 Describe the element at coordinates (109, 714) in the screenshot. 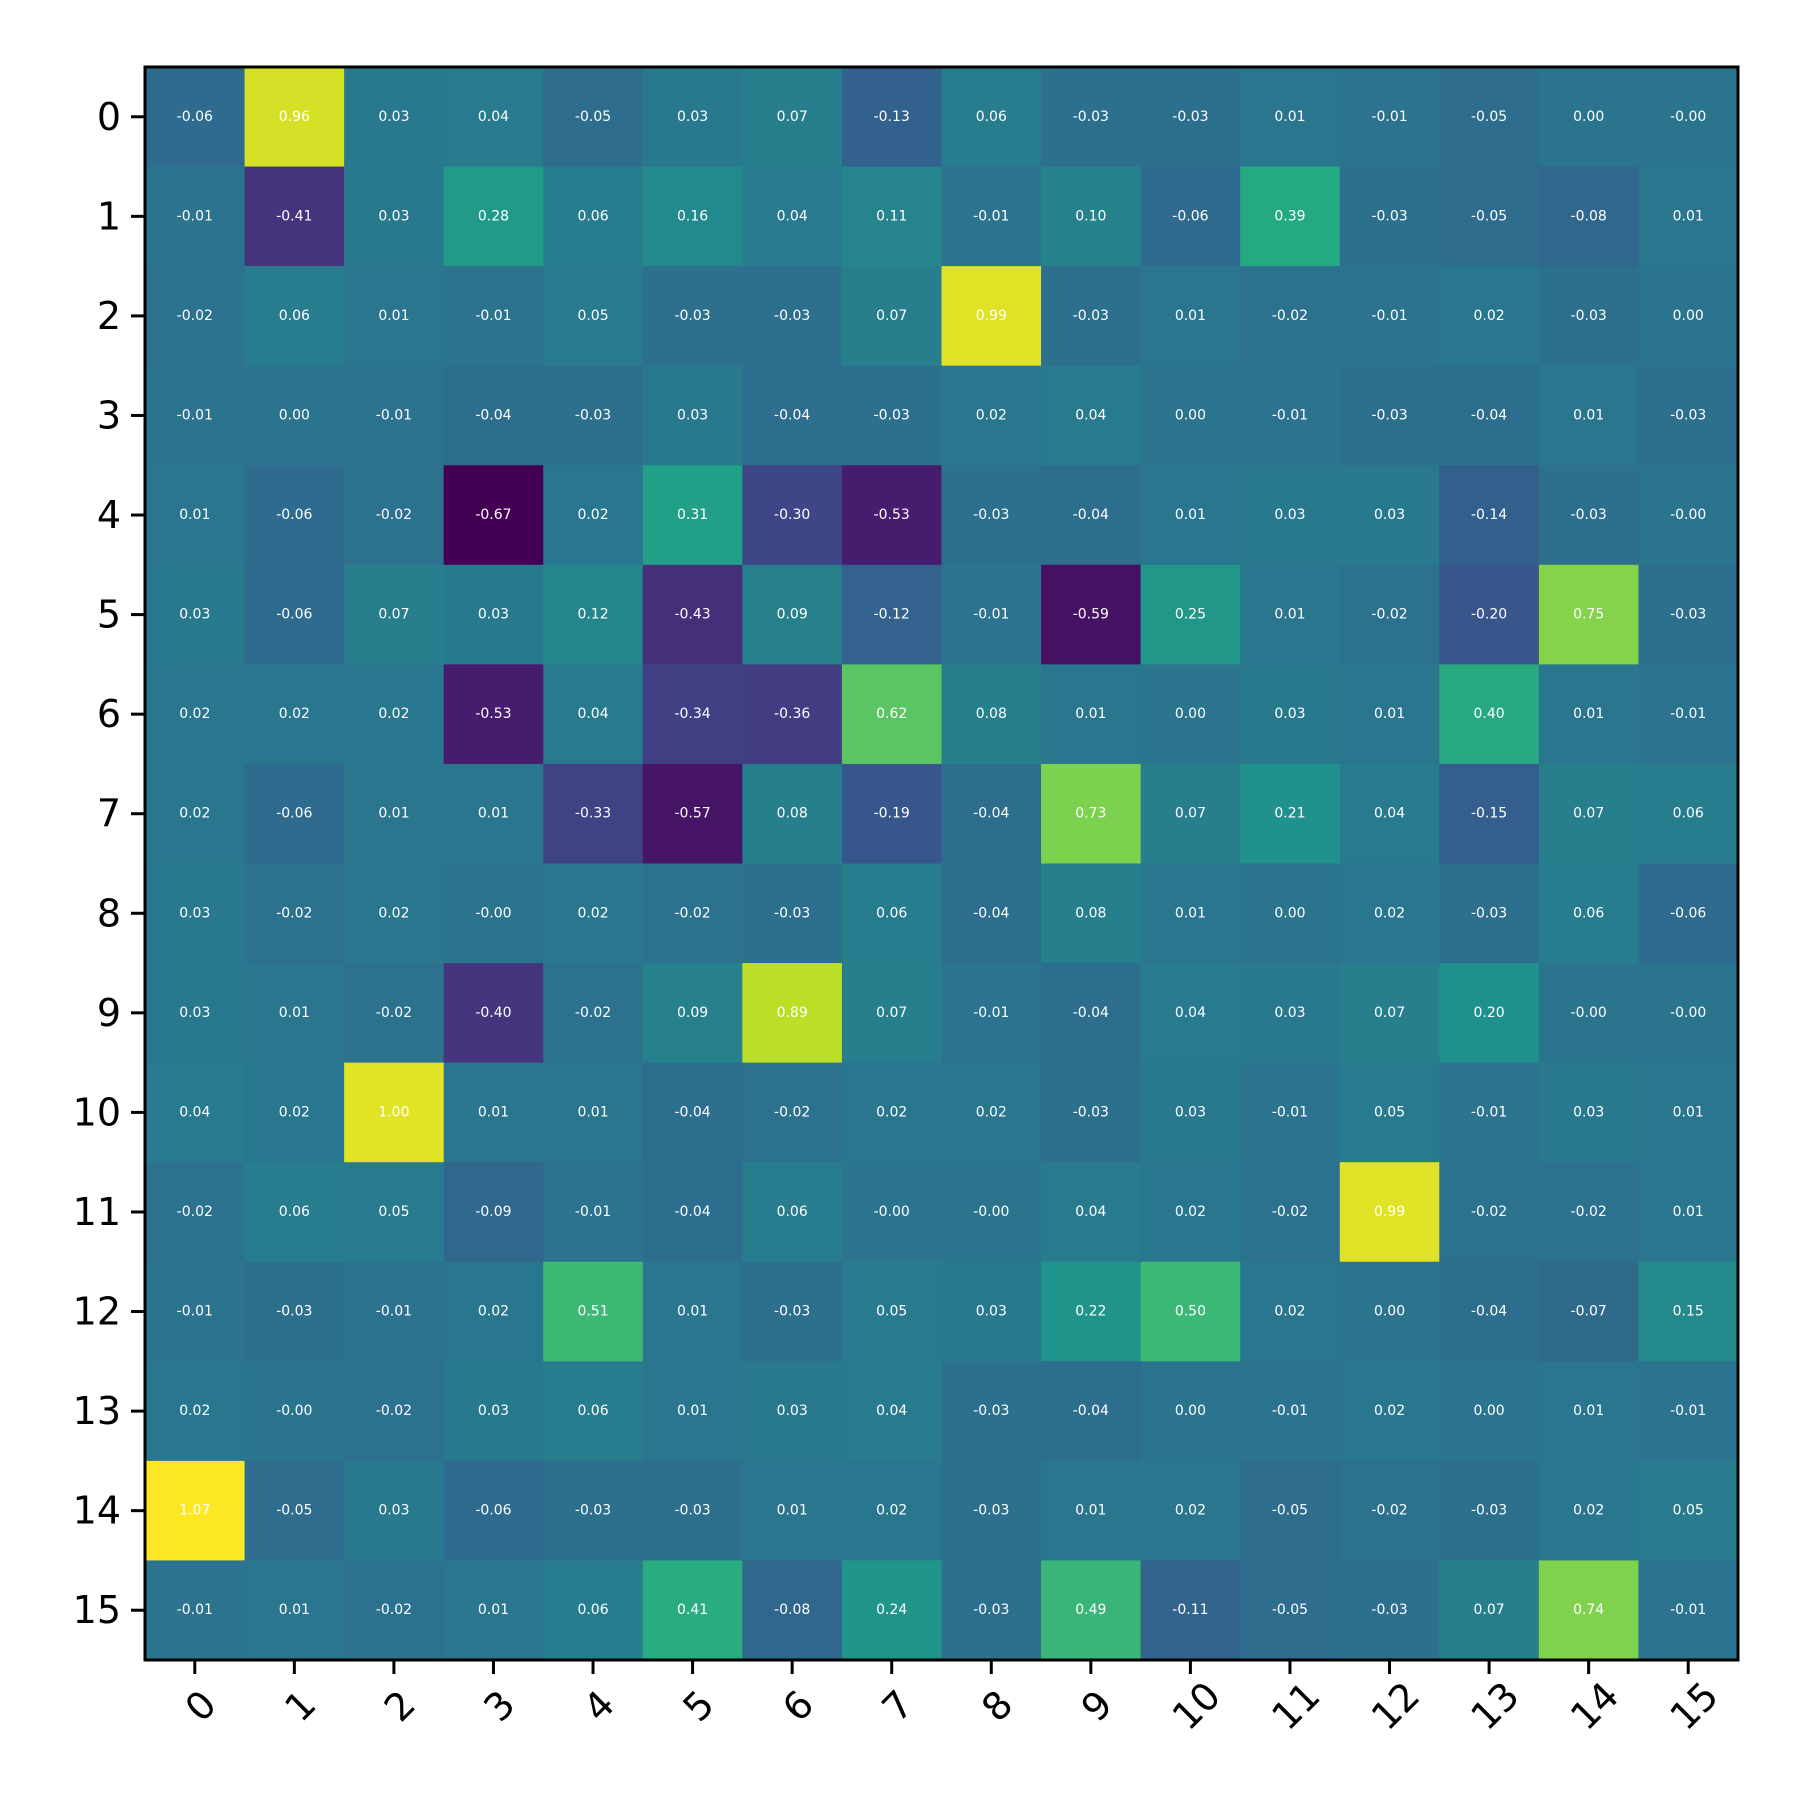

I see `y-tick-label: 6` at that location.